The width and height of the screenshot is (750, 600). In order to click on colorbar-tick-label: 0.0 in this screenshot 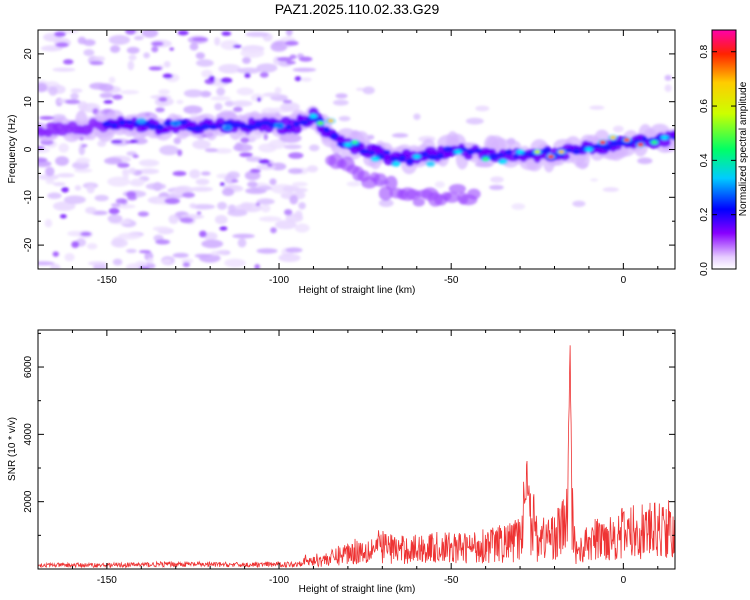, I will do `click(704, 269)`.